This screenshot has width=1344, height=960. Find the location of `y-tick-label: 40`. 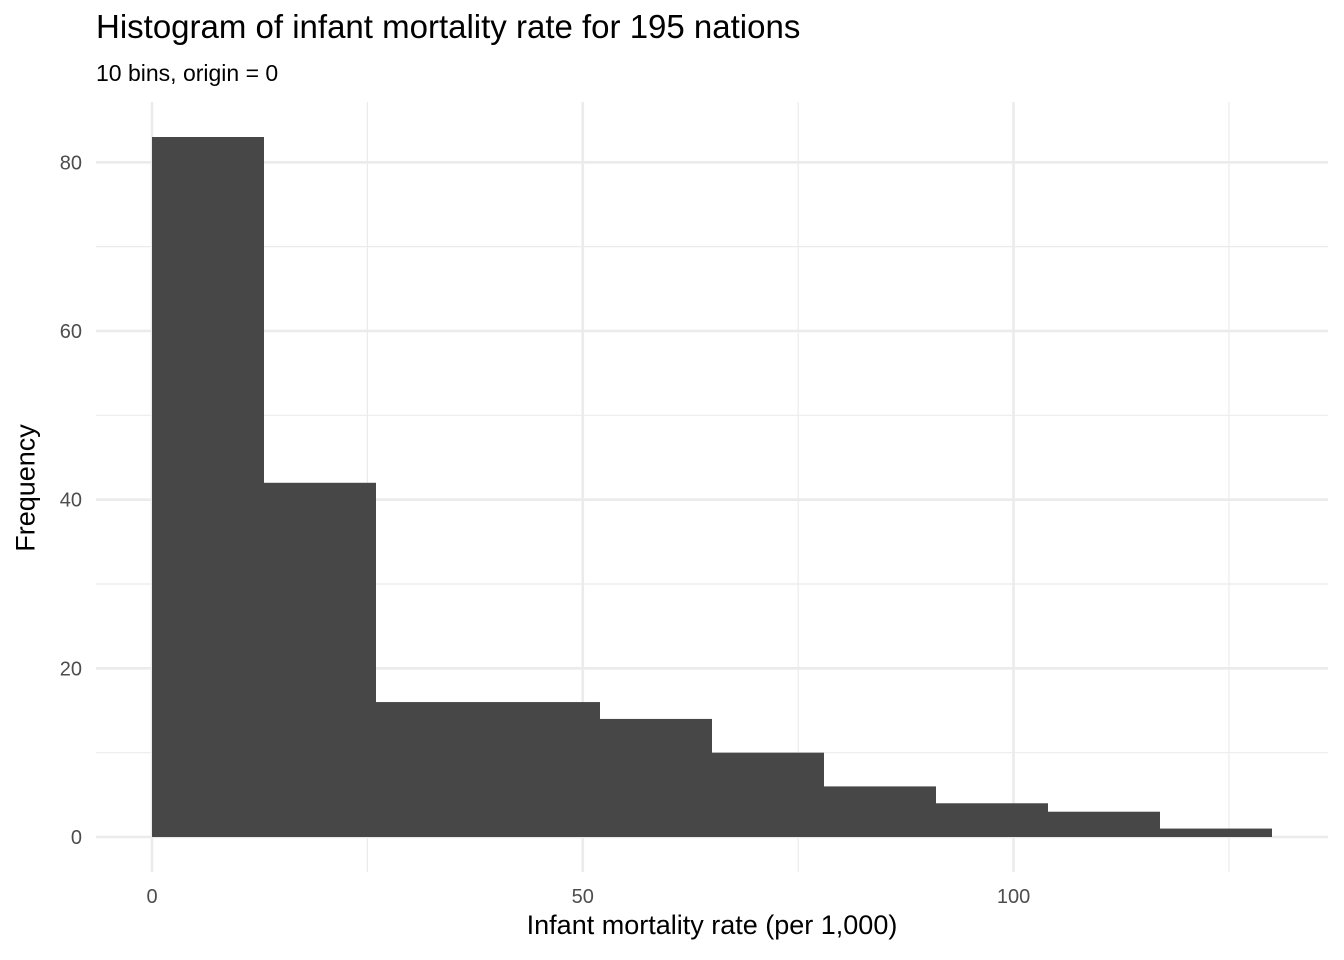

y-tick-label: 40 is located at coordinates (71, 501).